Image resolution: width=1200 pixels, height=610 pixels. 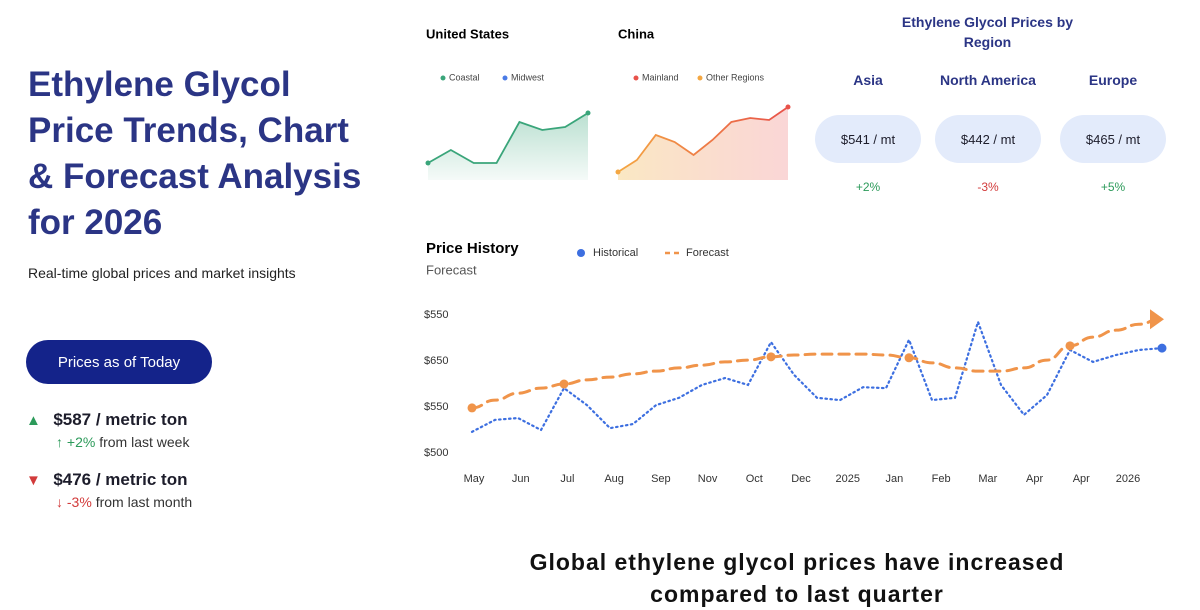 I want to click on forecast-arrow, so click(x=1157, y=319).